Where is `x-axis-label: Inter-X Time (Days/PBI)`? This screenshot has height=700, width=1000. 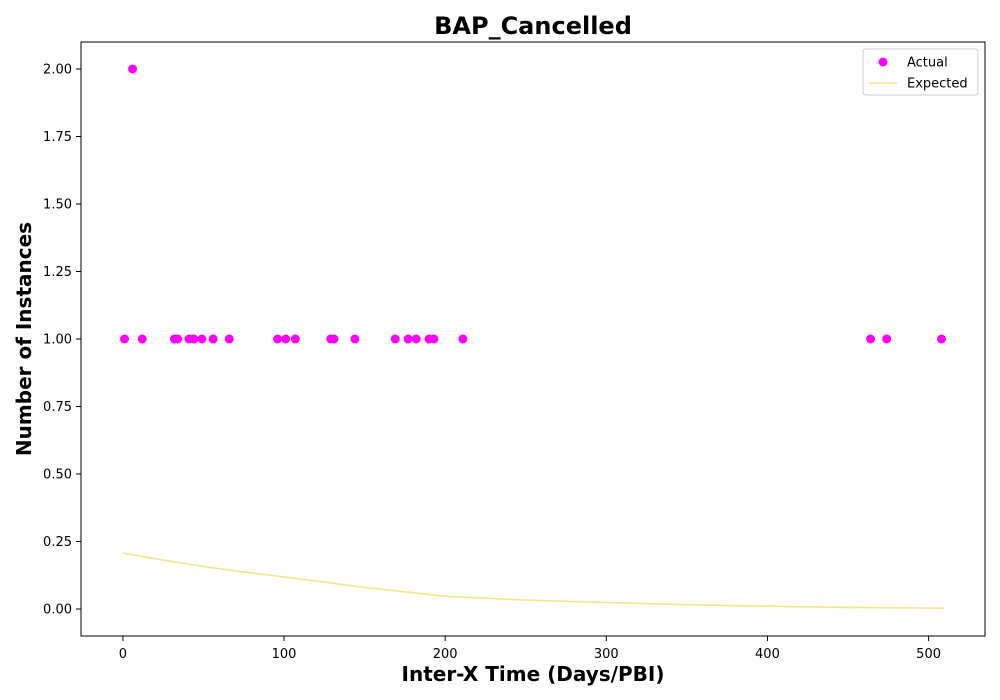 x-axis-label: Inter-X Time (Days/PBI) is located at coordinates (533, 674).